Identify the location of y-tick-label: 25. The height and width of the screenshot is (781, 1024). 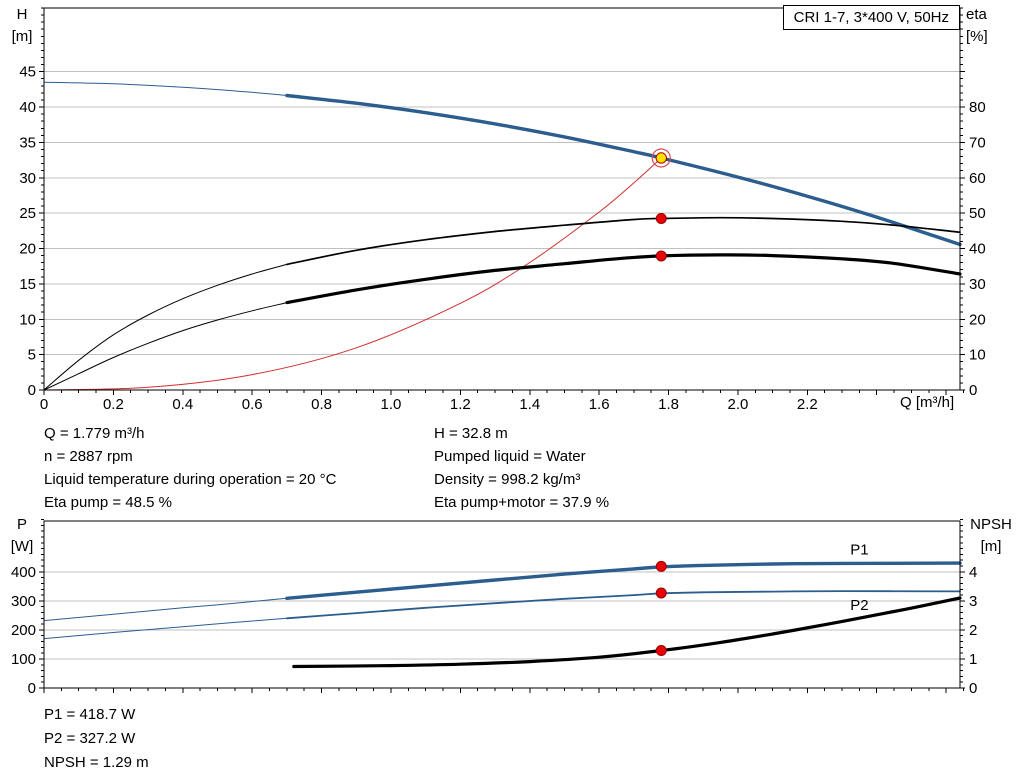
(27, 213).